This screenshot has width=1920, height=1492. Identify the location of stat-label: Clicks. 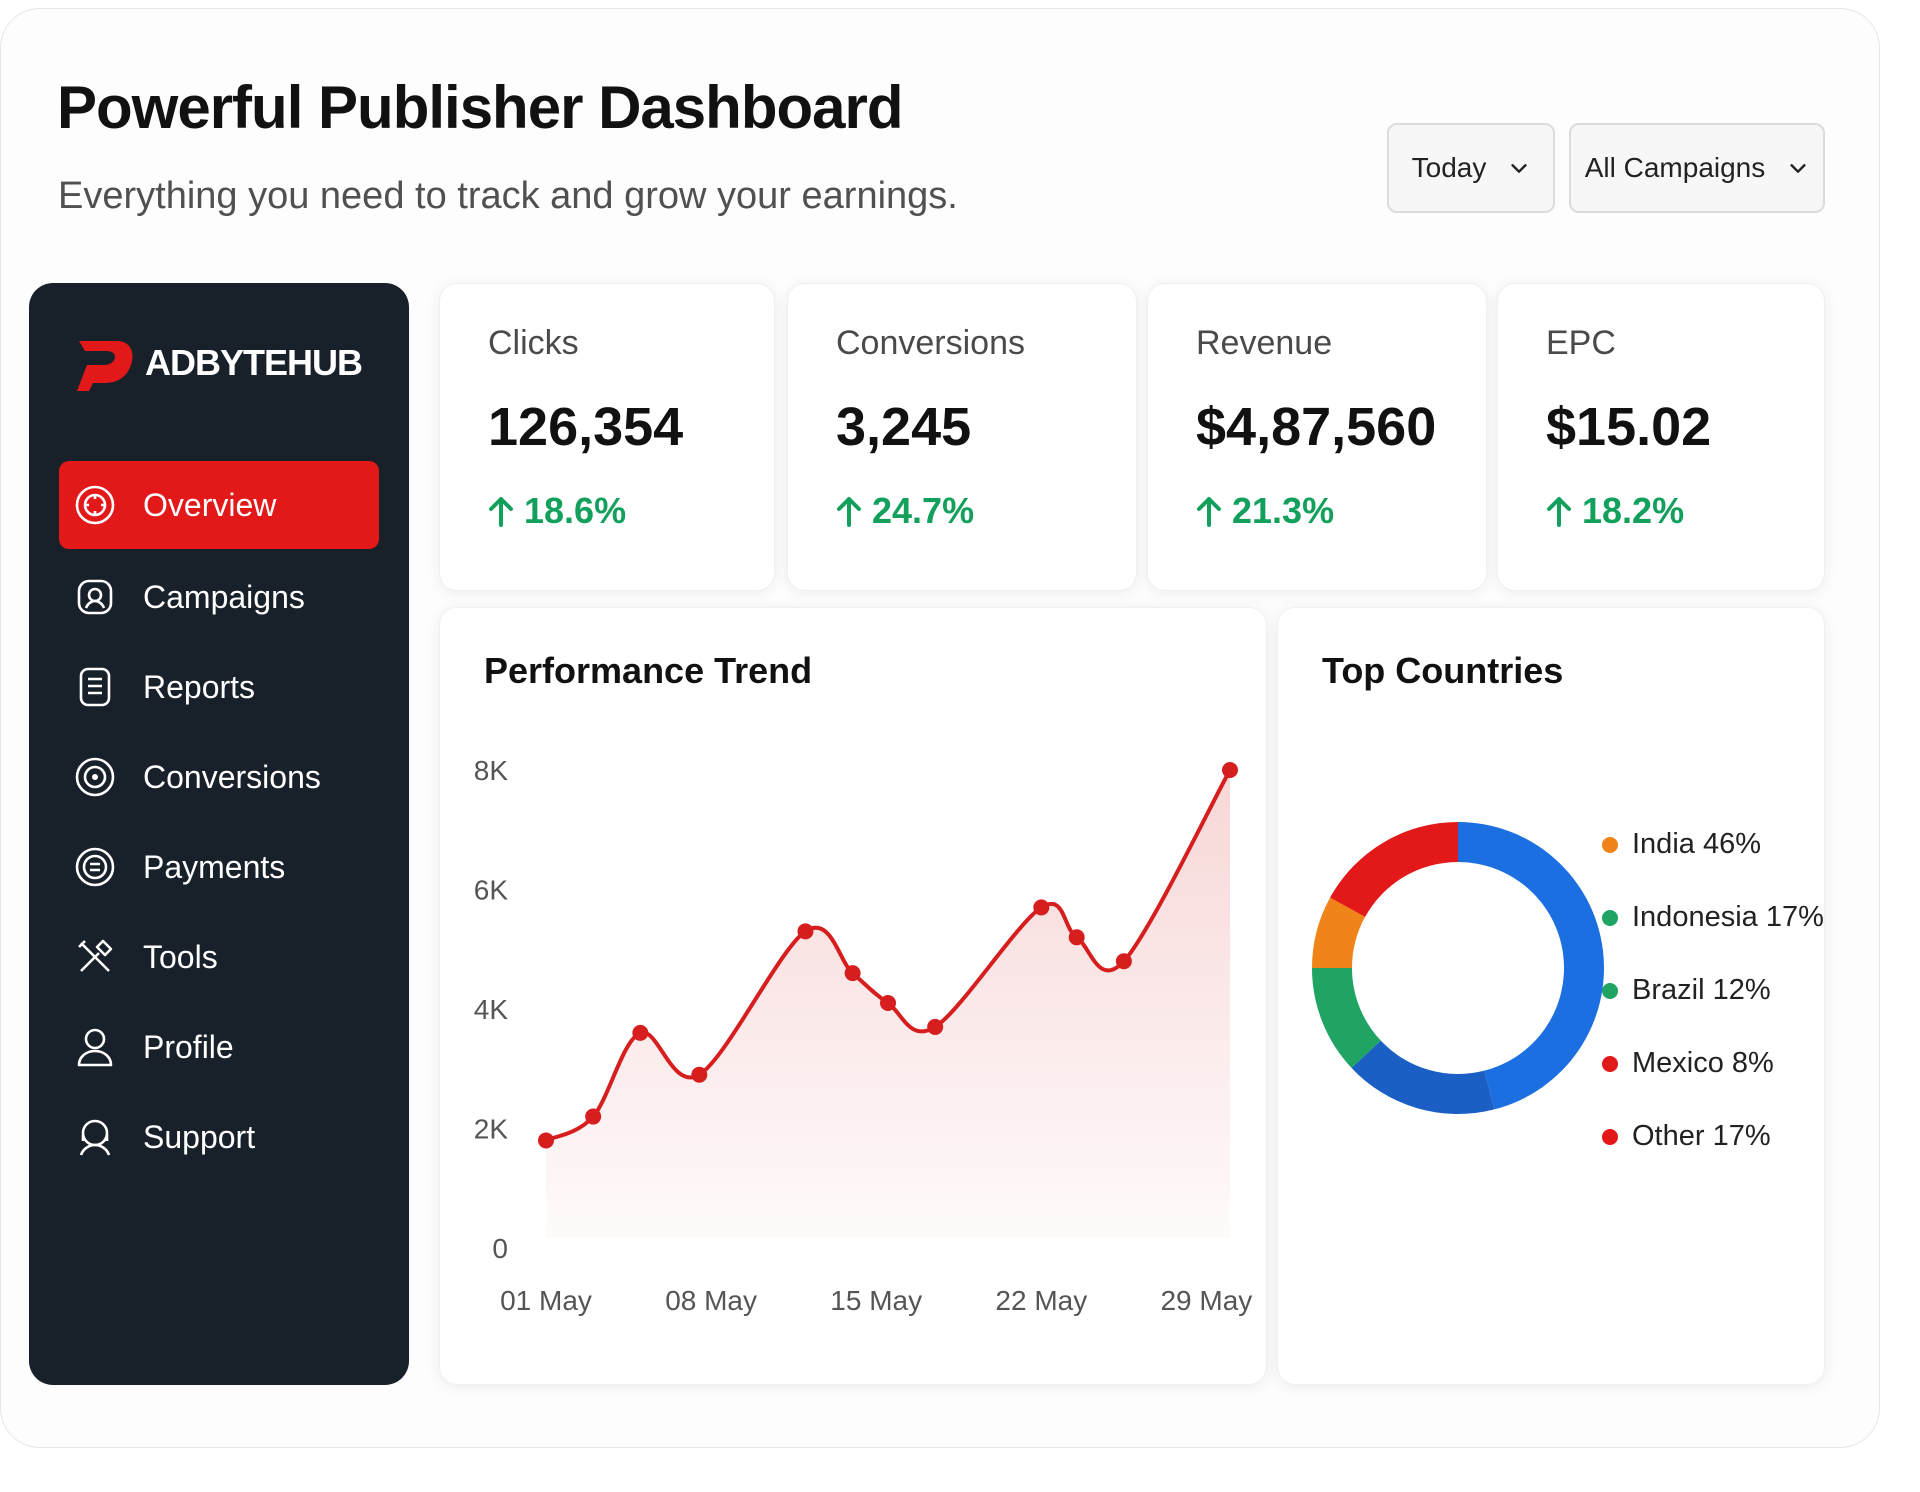
(533, 343).